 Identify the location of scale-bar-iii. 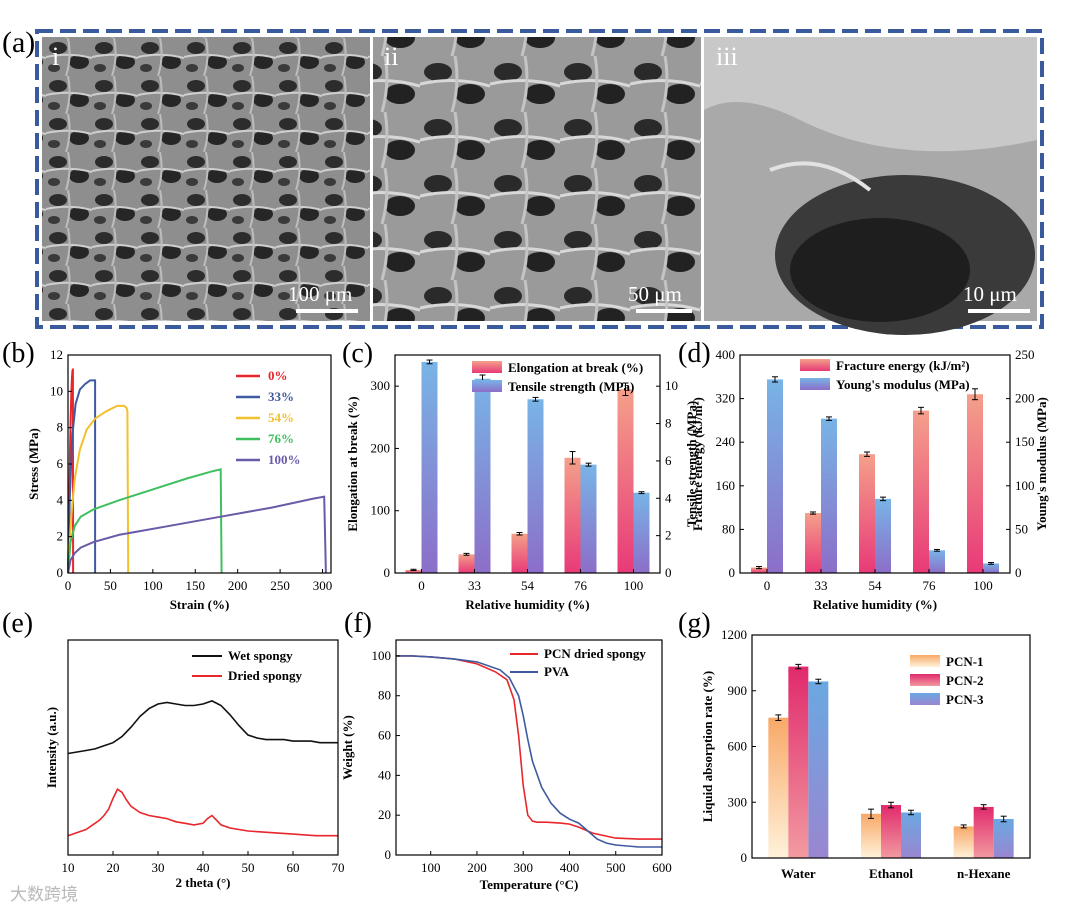
(999, 311).